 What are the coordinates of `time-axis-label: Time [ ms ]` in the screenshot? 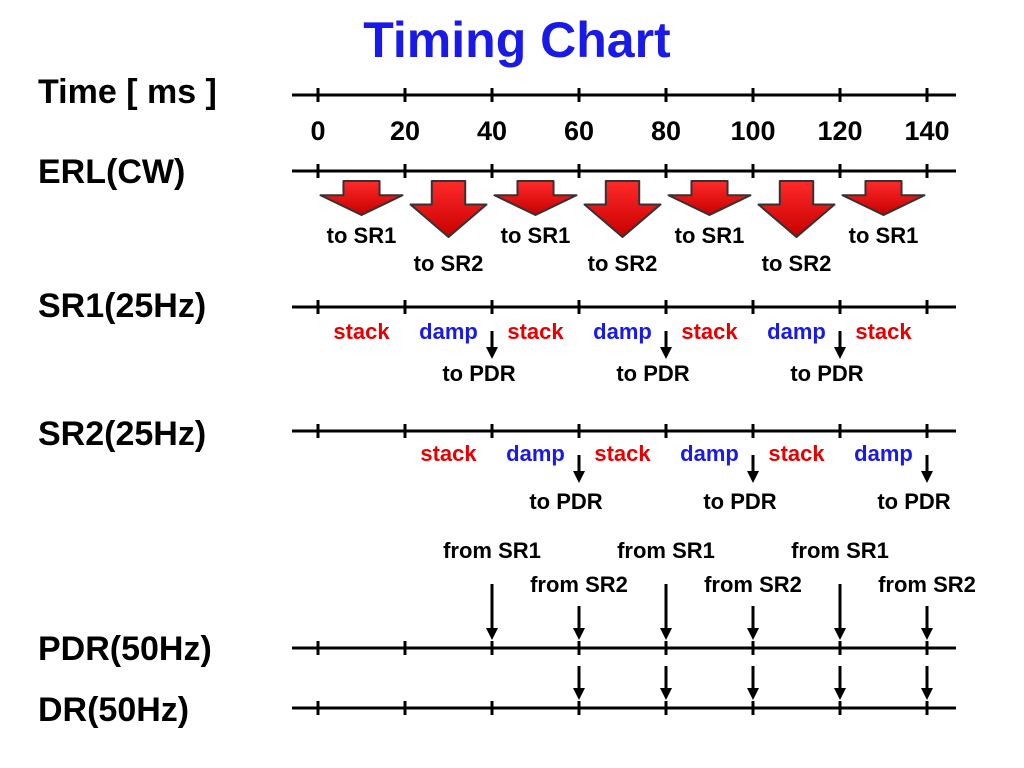 It's located at (127, 92).